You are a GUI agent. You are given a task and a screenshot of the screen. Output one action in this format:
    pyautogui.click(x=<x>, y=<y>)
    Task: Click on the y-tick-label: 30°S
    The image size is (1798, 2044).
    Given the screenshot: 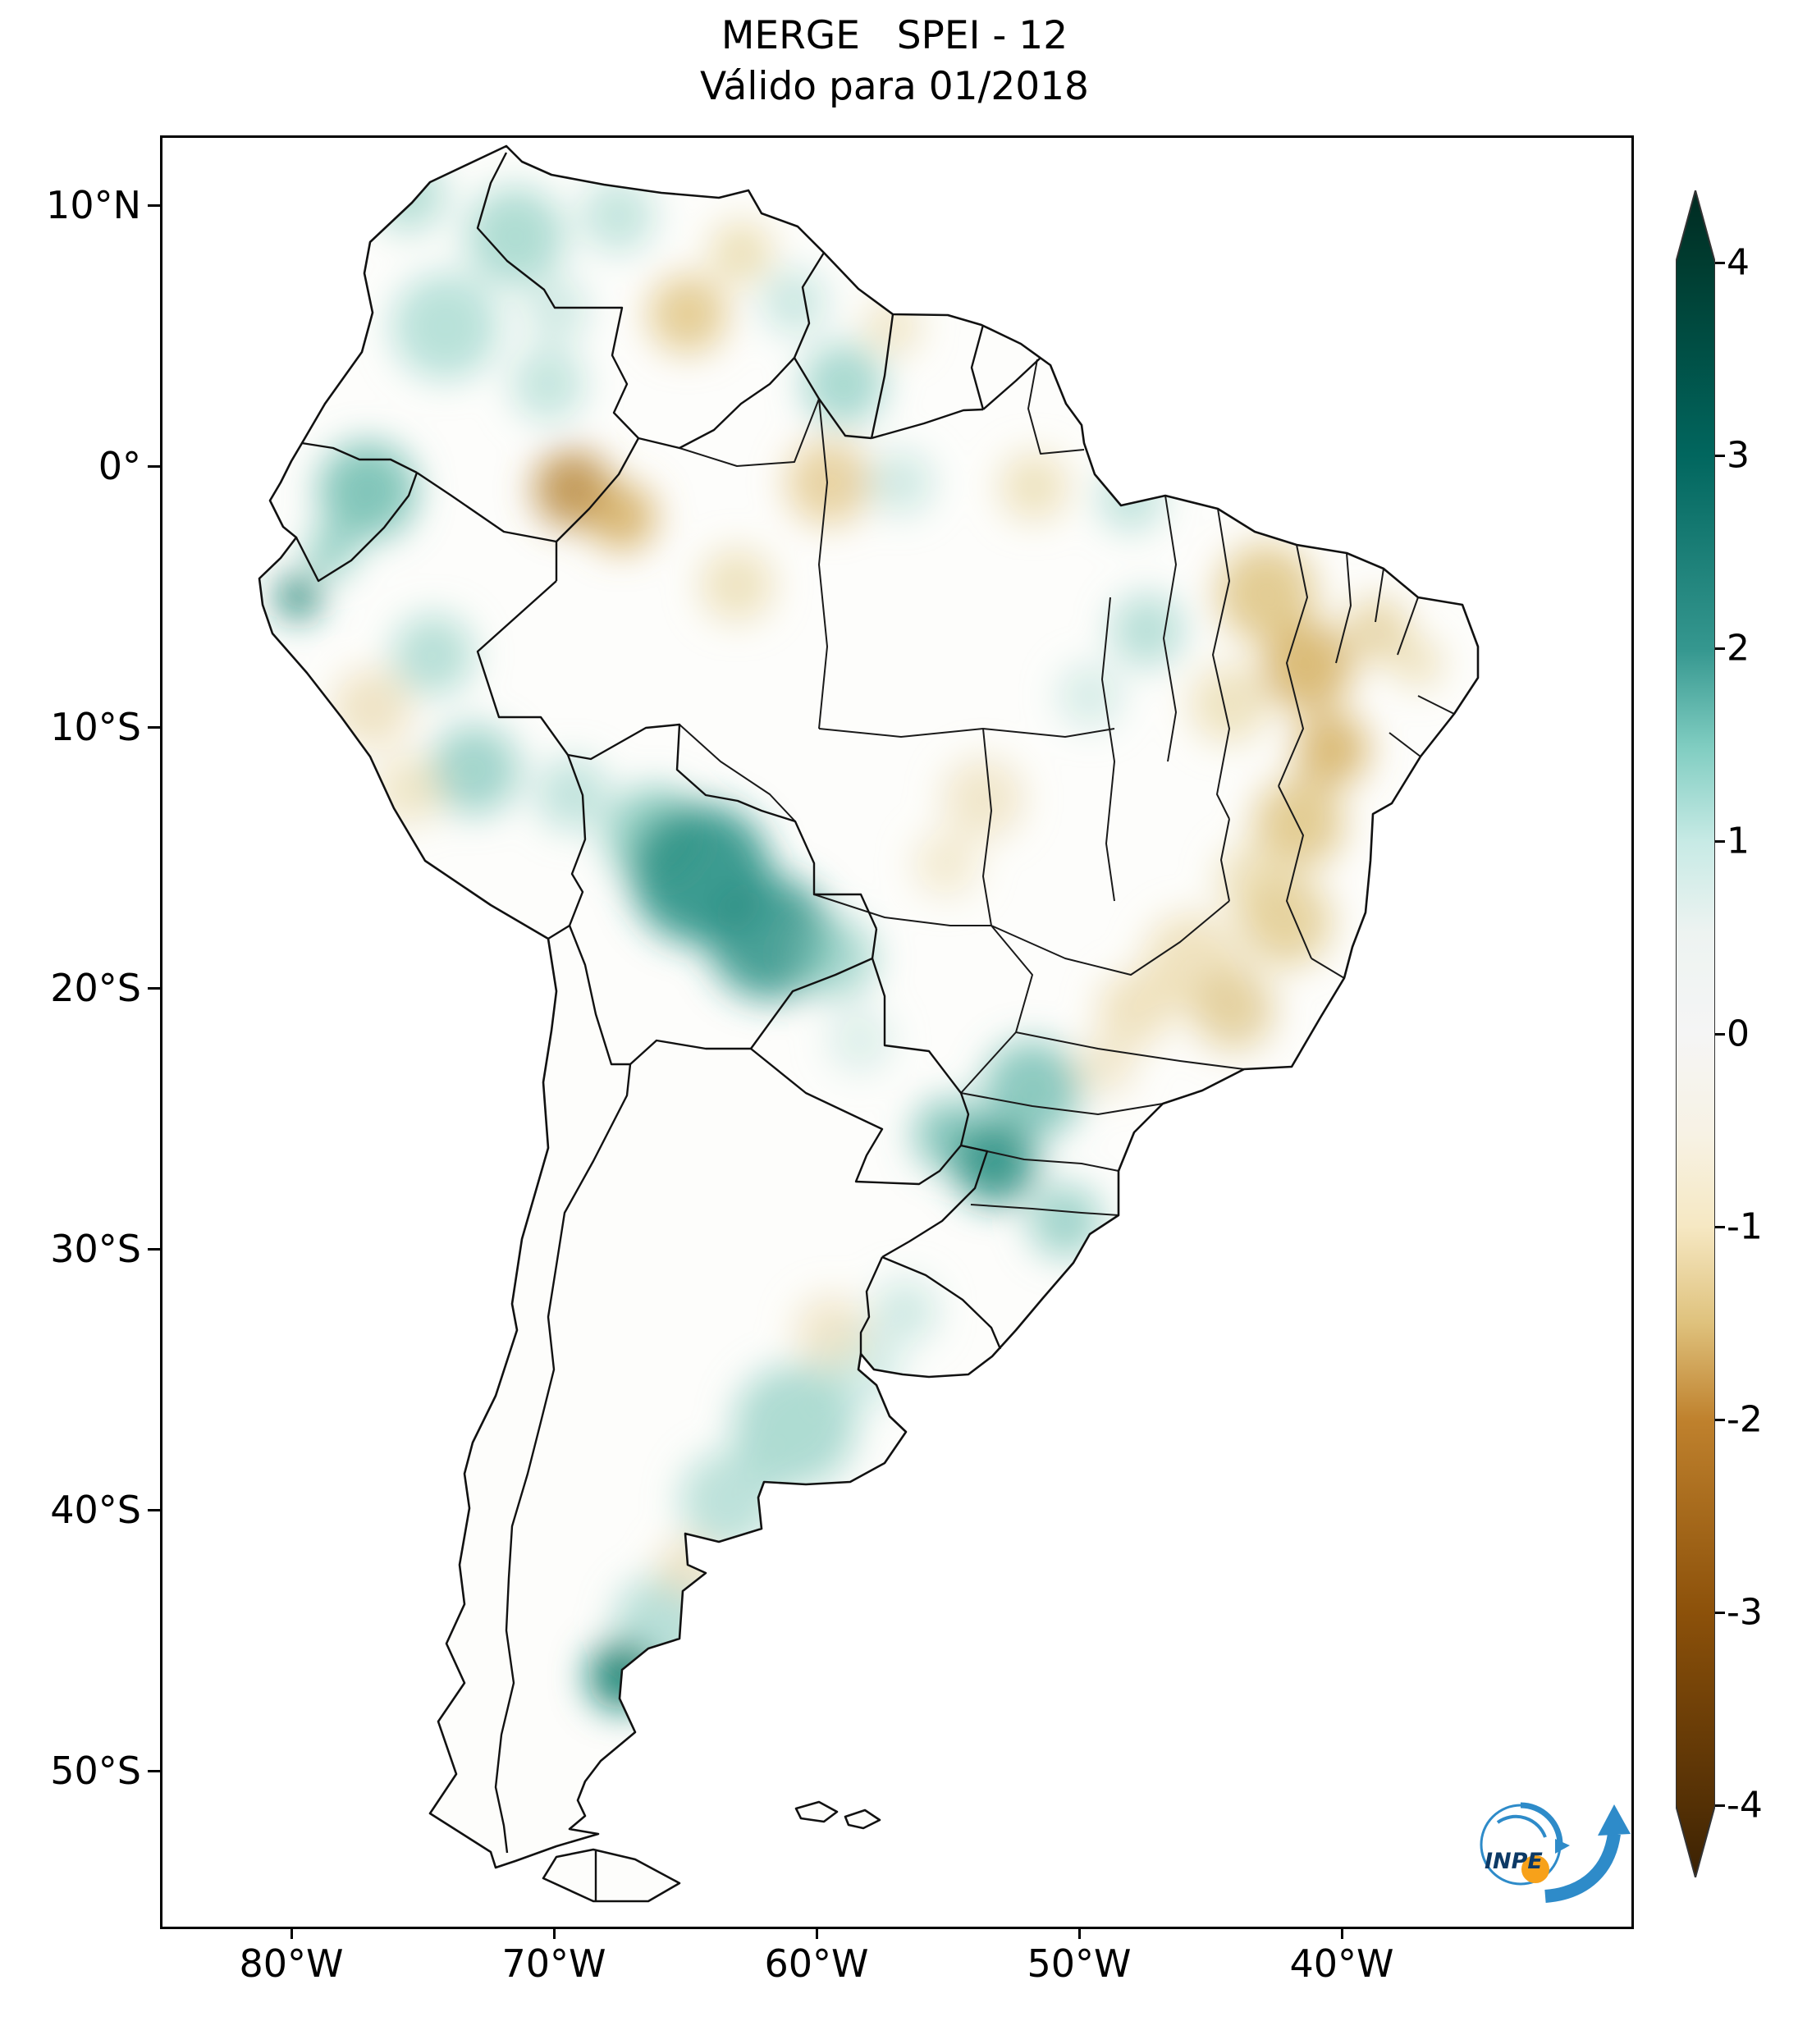 What is the action you would take?
    pyautogui.click(x=95, y=1249)
    